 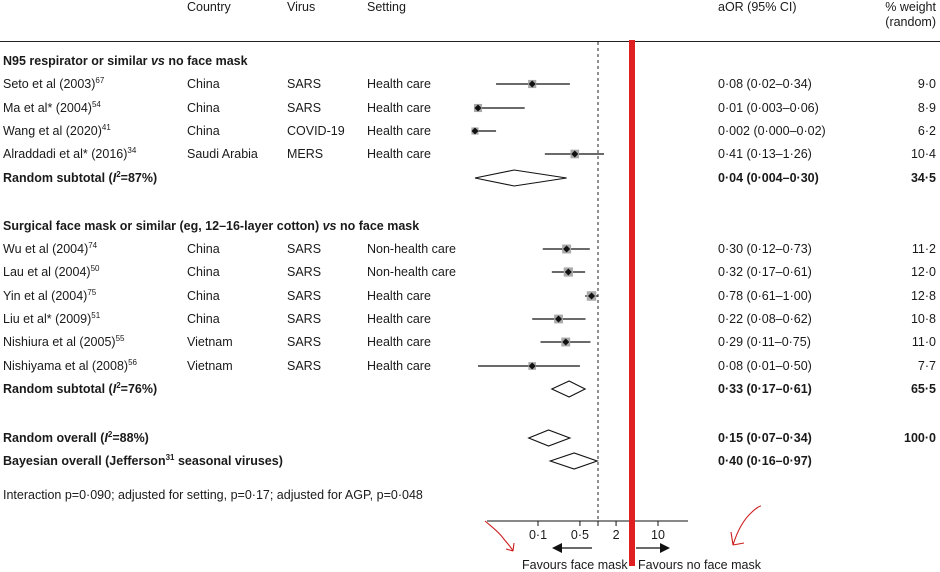 What do you see at coordinates (765, 461) in the screenshot?
I see `bayesian-overall-aor: 0·40 (0·16–0·97)` at bounding box center [765, 461].